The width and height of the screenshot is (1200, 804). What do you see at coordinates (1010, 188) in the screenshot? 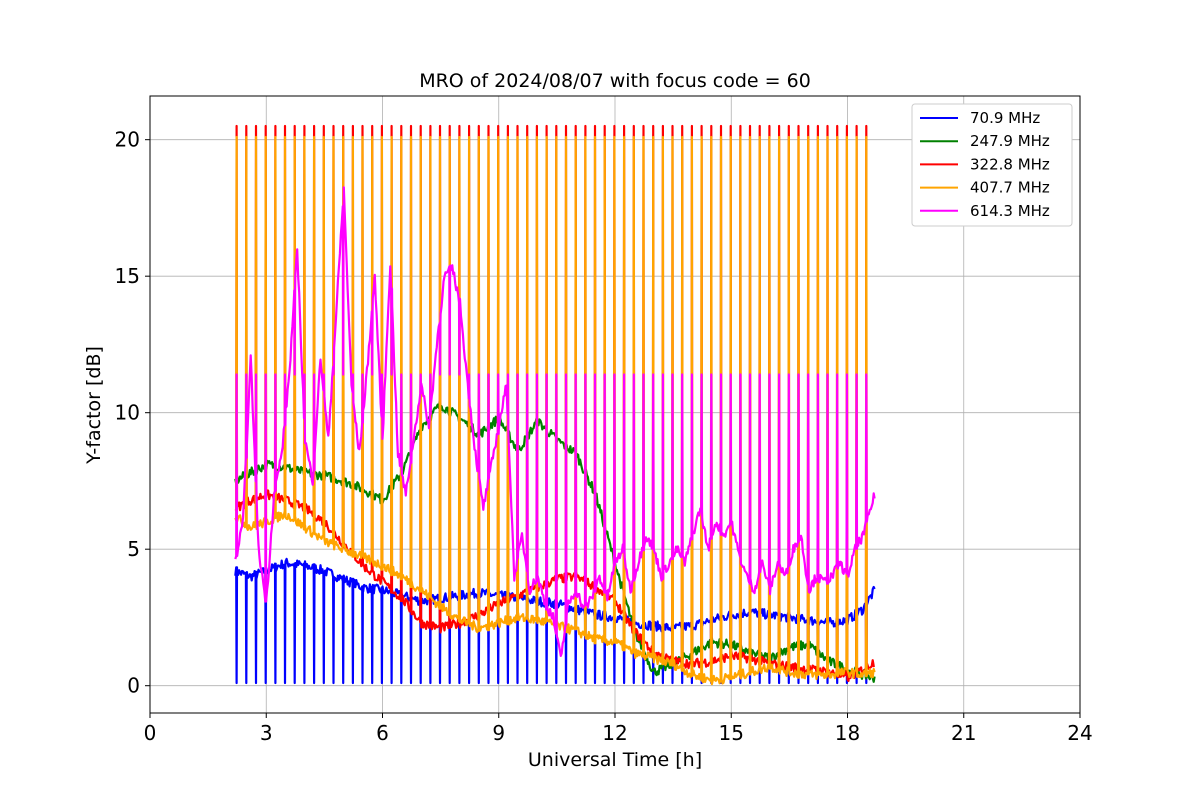
I see `legend-label: 407.7 MHz` at bounding box center [1010, 188].